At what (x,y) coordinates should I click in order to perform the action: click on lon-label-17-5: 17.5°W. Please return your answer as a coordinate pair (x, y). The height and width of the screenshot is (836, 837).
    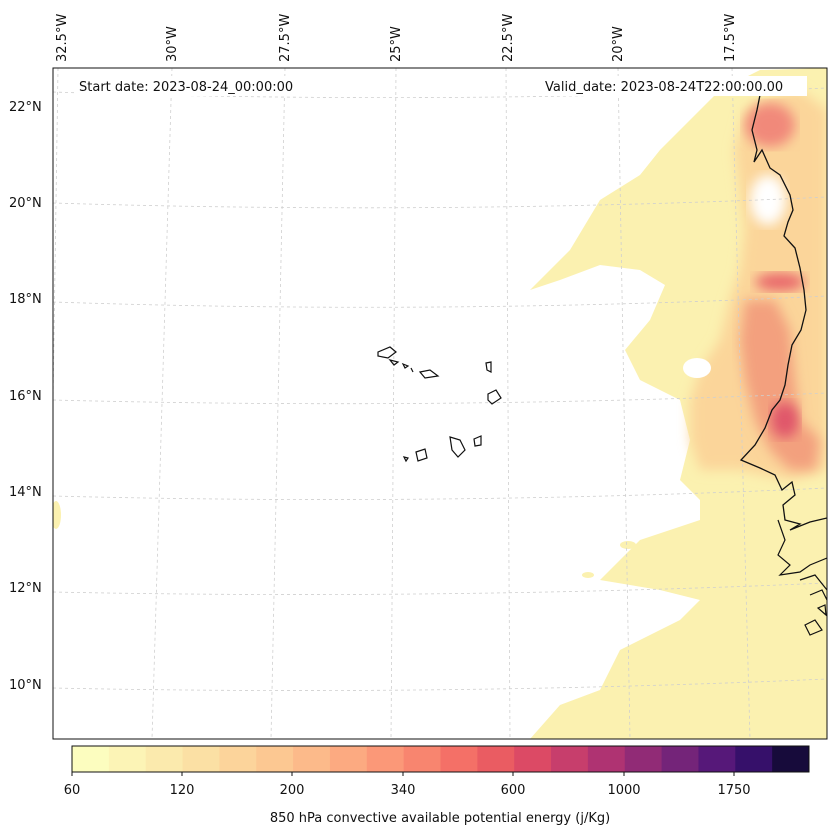
    Looking at the image, I should click on (730, 38).